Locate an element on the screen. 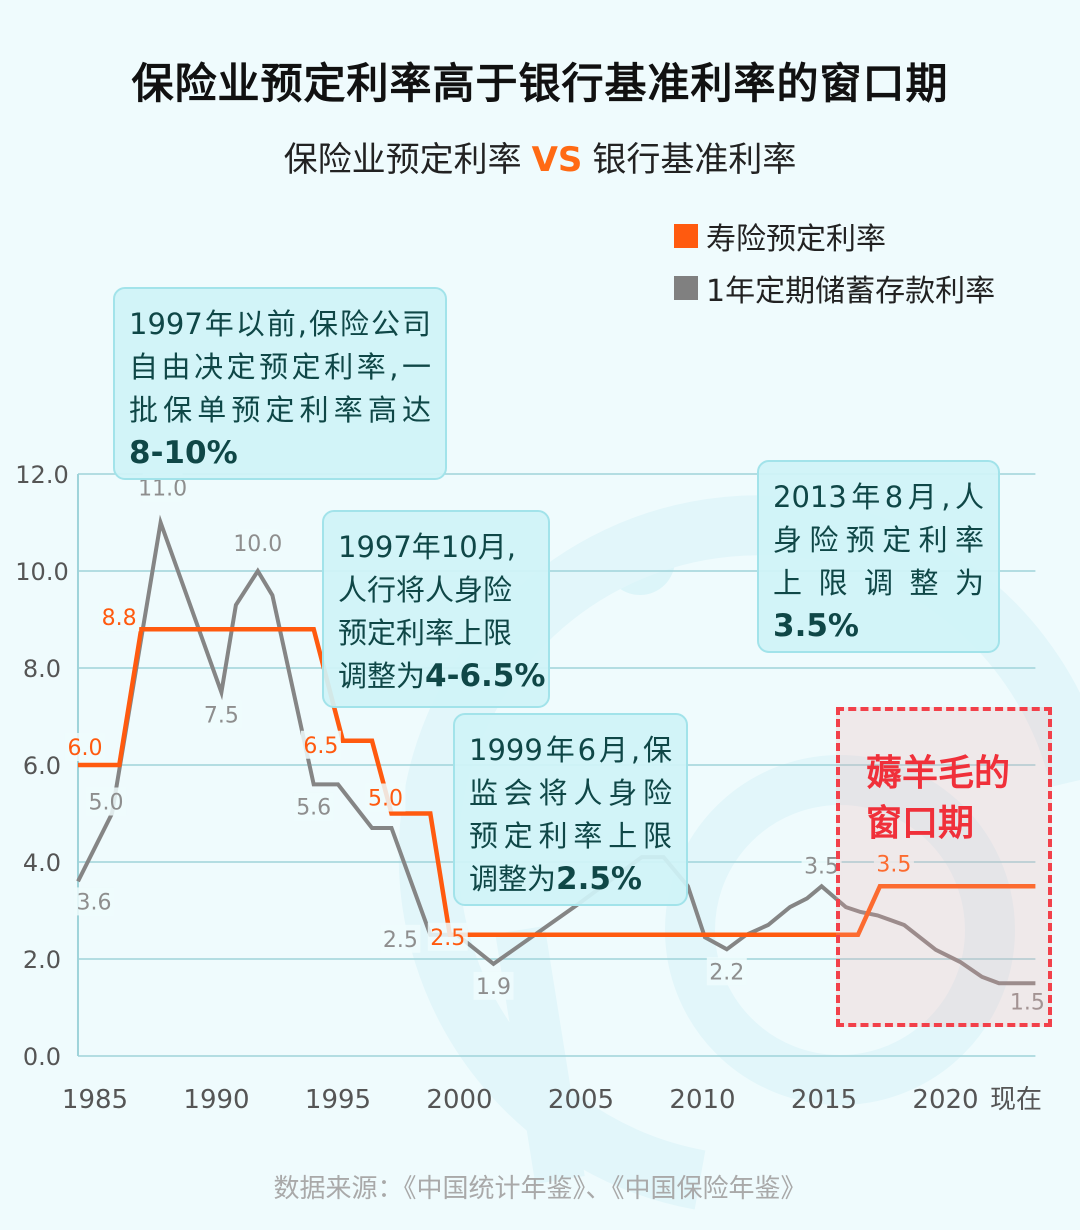  data-label-text: 10.0 is located at coordinates (257, 544).